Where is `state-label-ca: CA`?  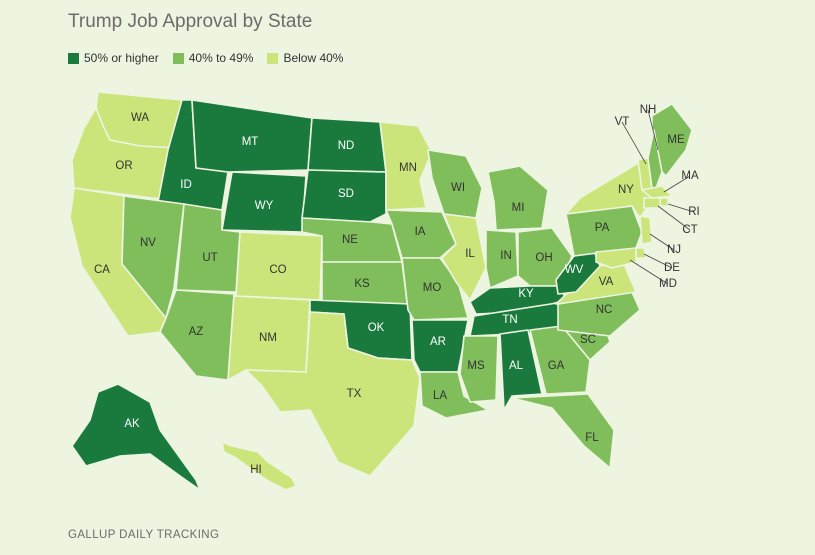
state-label-ca: CA is located at coordinates (102, 270).